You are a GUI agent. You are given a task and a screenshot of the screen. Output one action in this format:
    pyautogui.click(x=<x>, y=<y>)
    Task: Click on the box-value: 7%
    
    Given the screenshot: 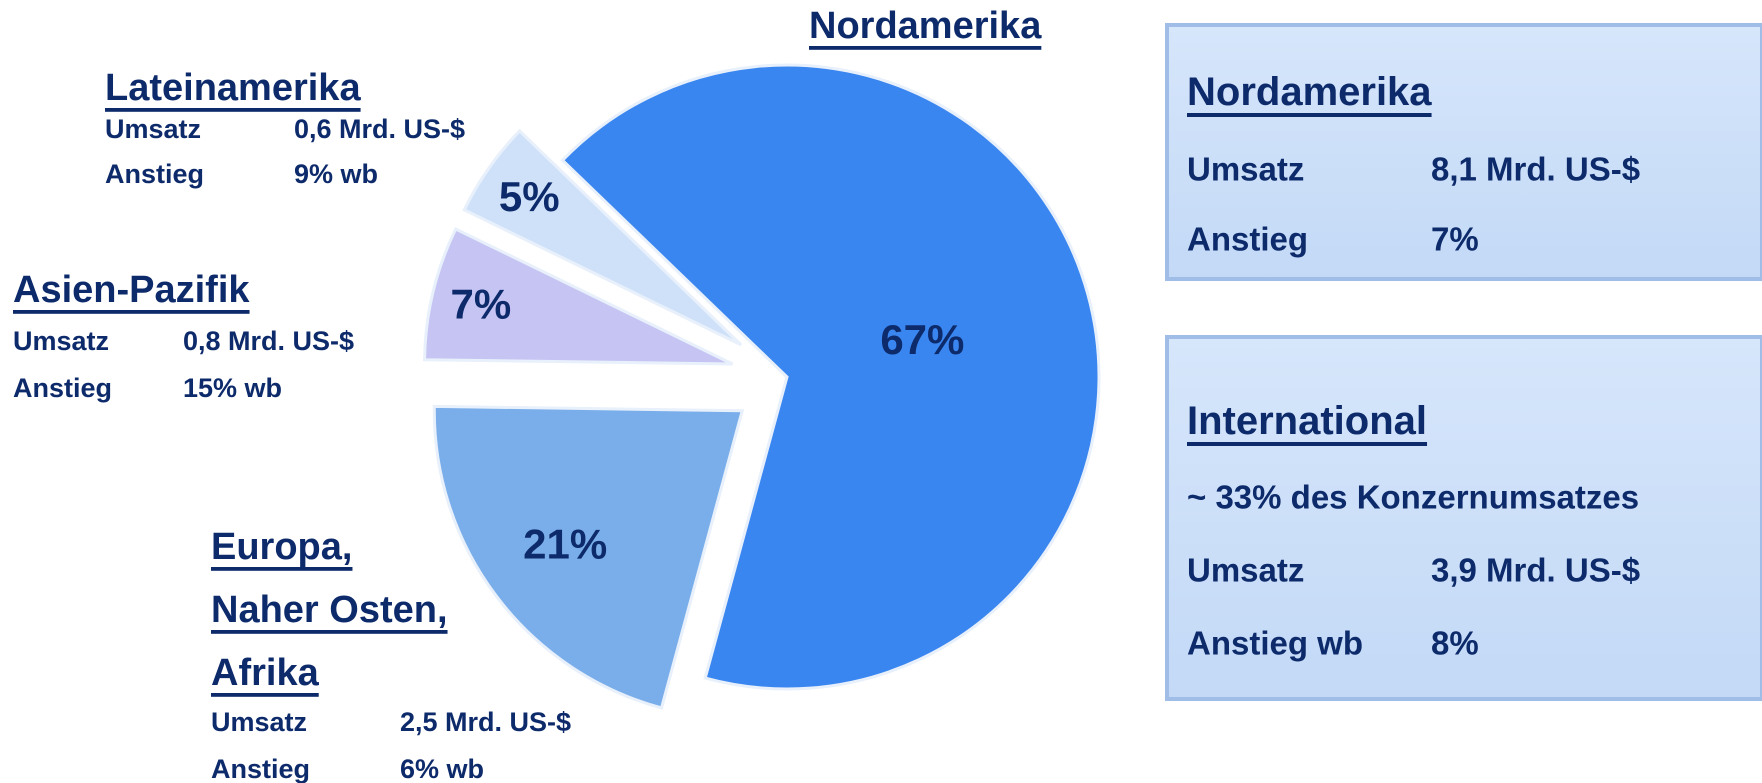 What is the action you would take?
    pyautogui.click(x=1455, y=239)
    